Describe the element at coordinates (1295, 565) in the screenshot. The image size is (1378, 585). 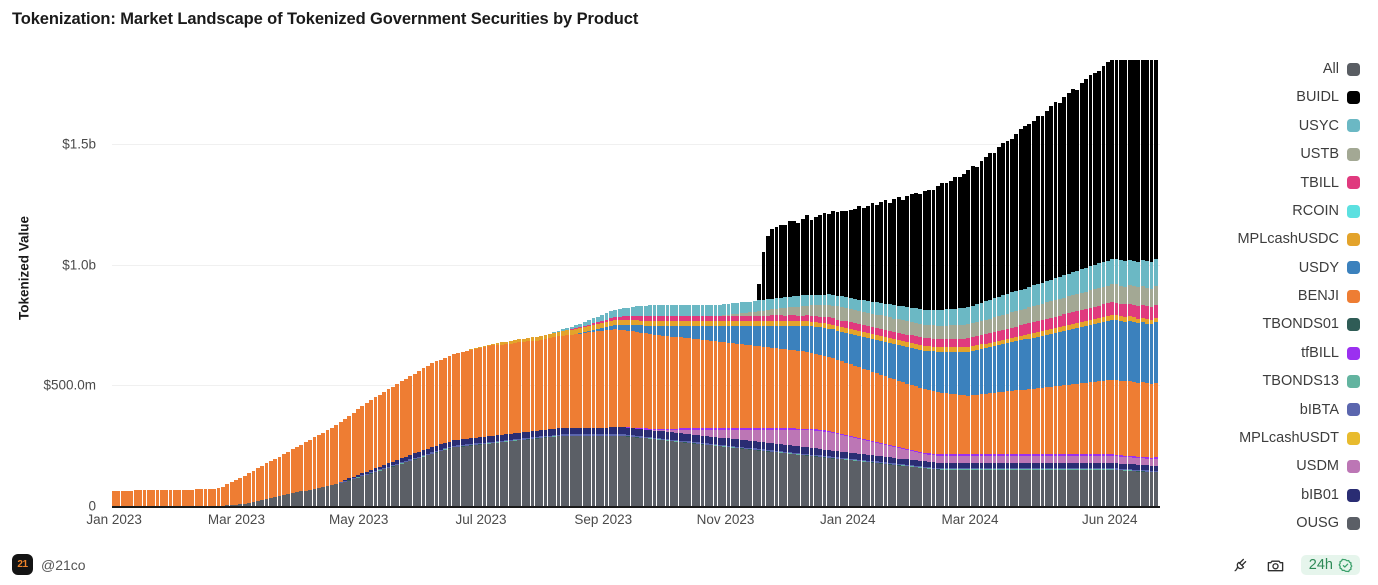
I see `chart-controls: 24h` at that location.